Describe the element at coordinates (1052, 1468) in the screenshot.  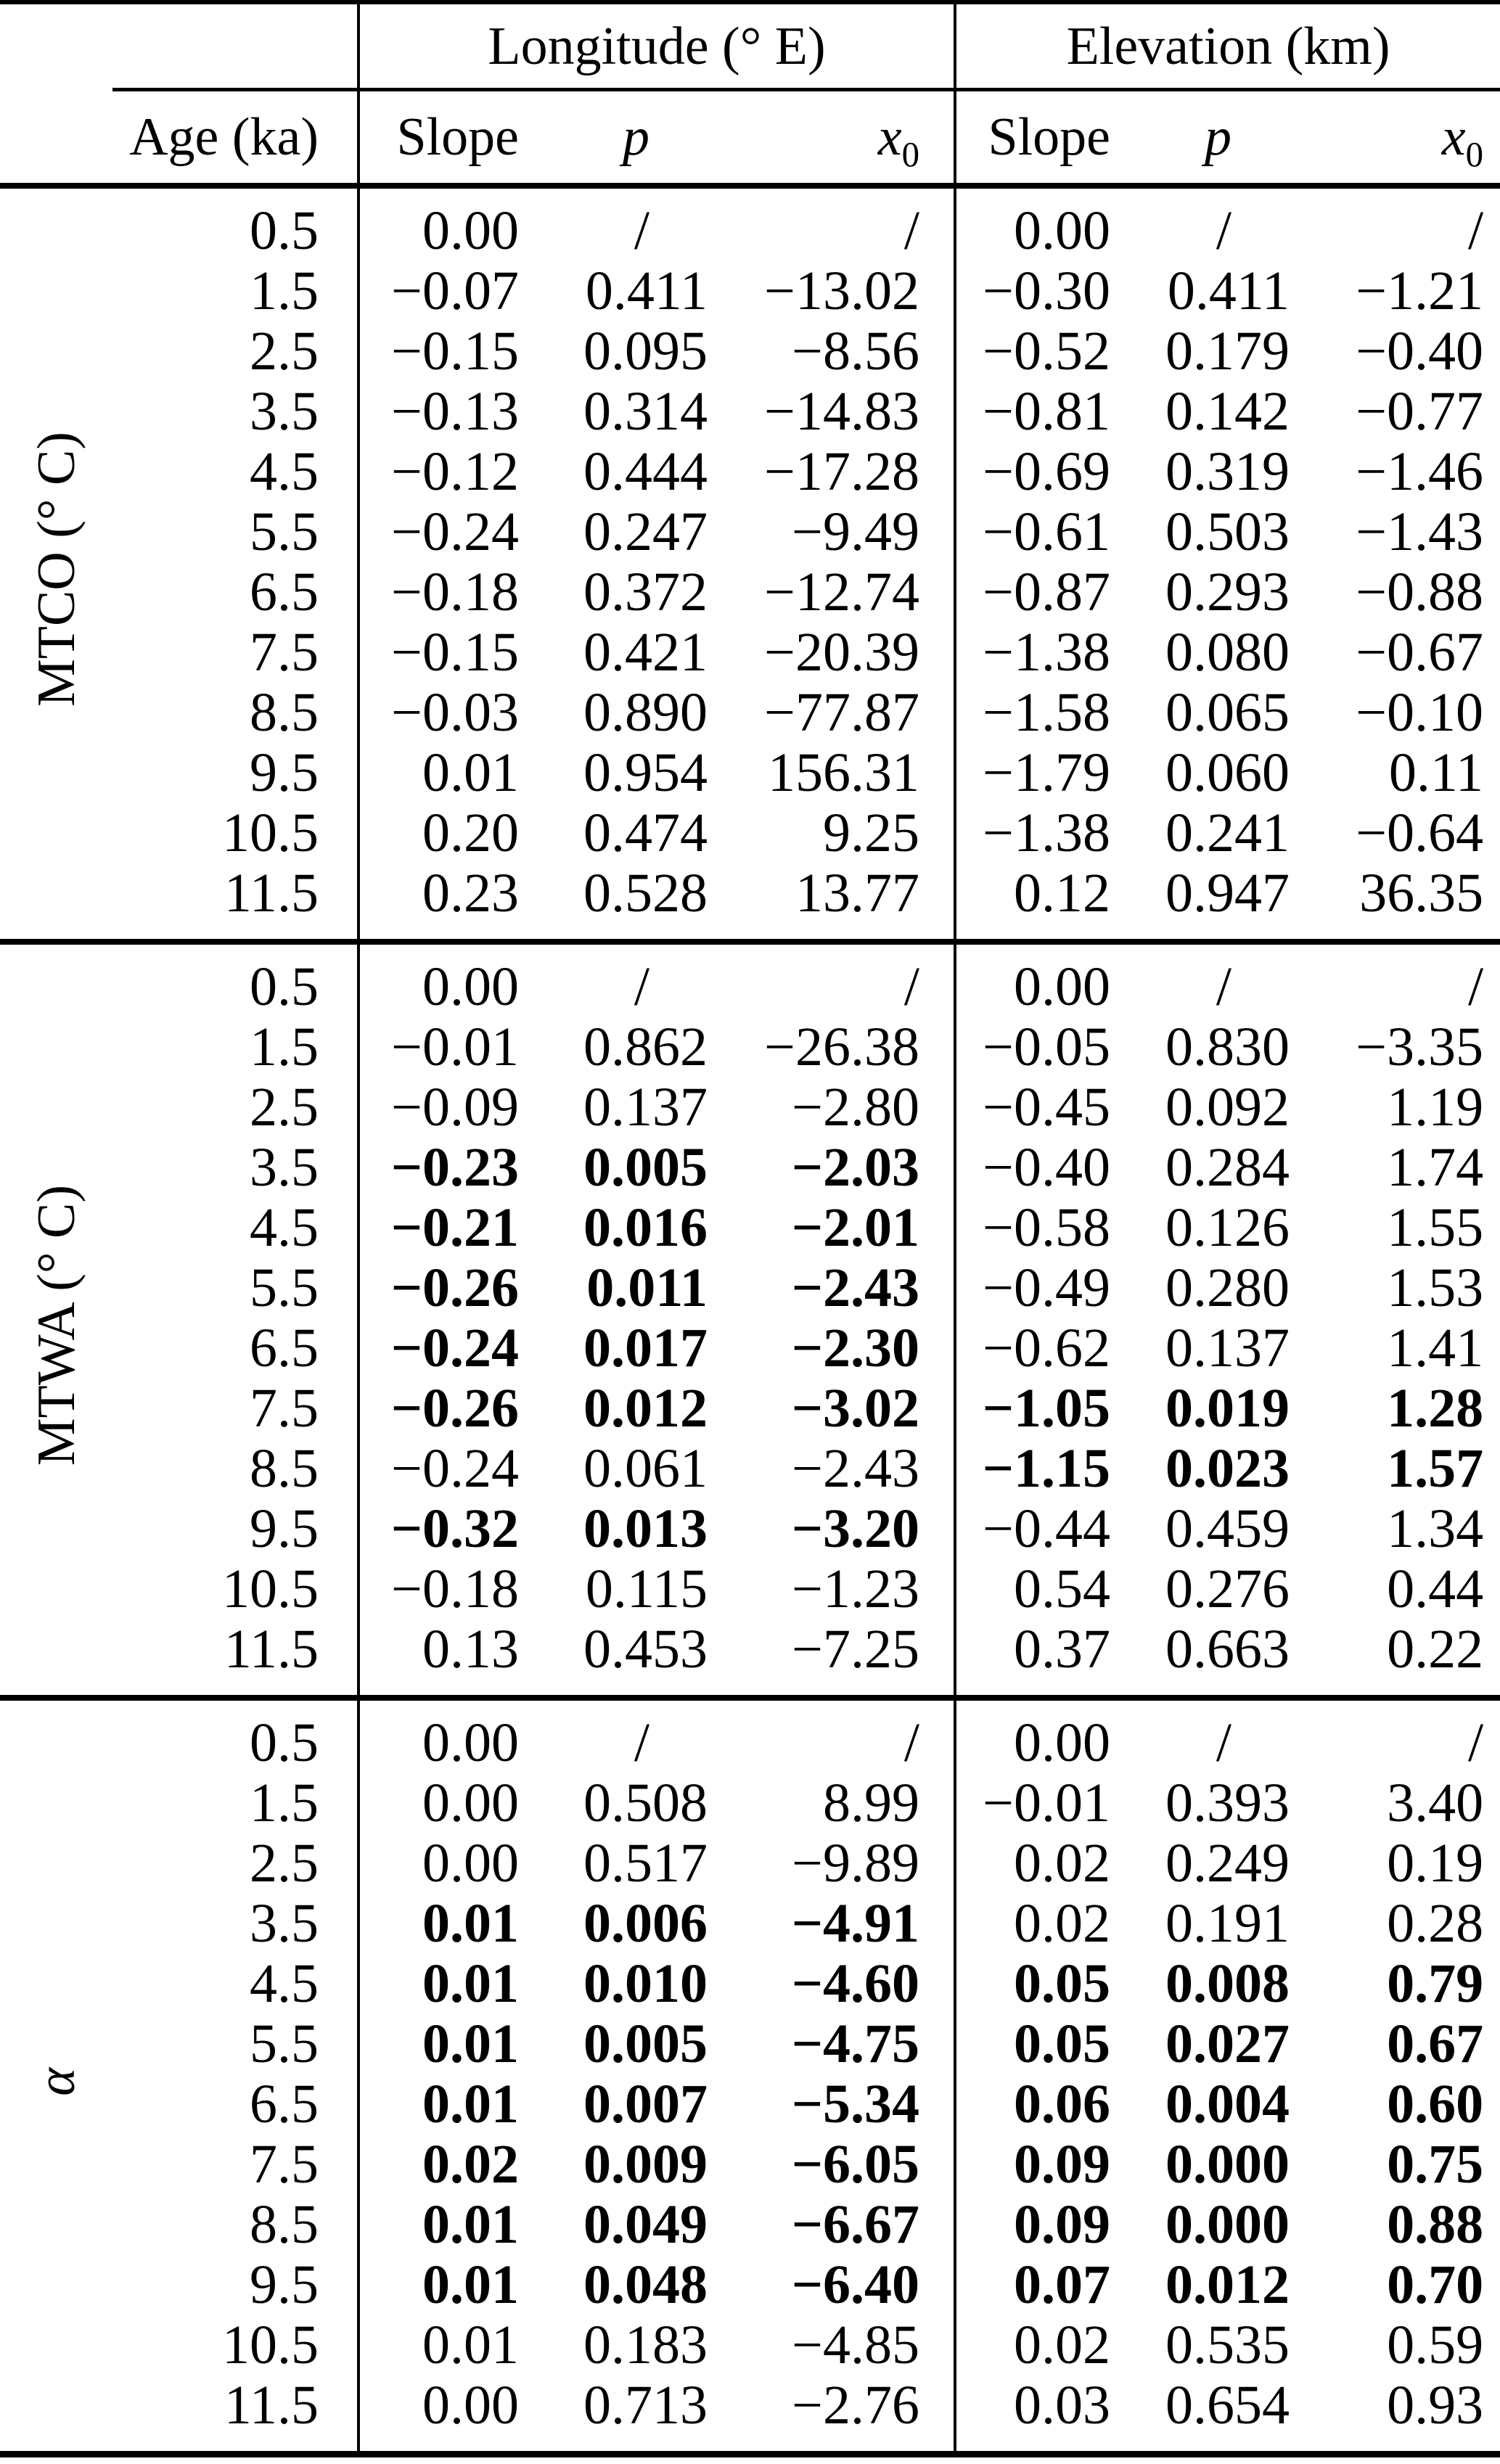
I see `value-cell: −1.15` at that location.